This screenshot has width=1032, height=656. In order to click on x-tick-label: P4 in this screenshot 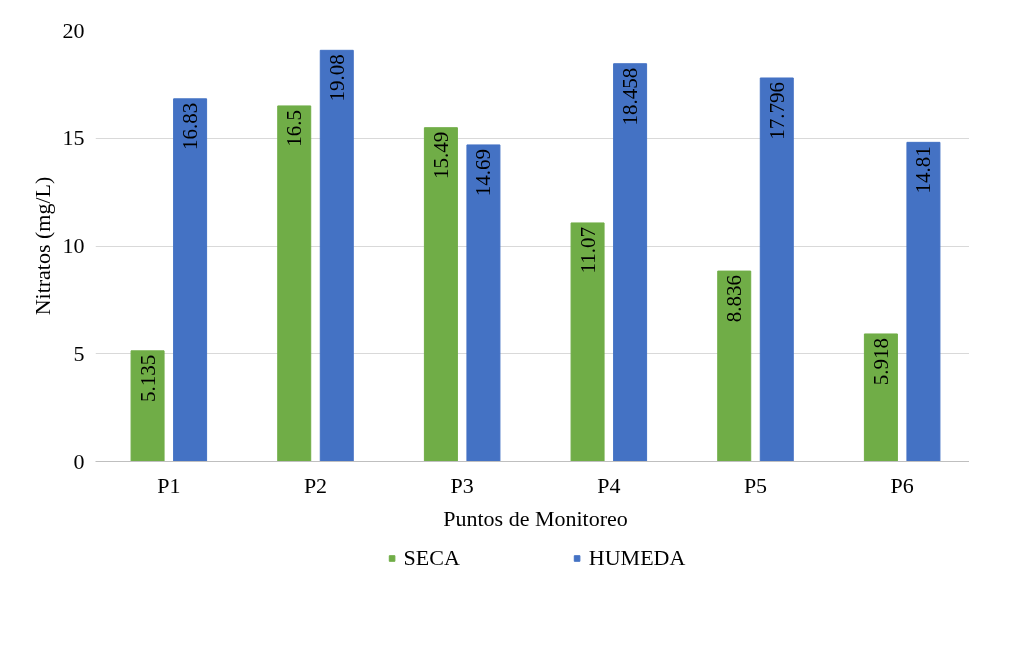, I will do `click(609, 485)`.